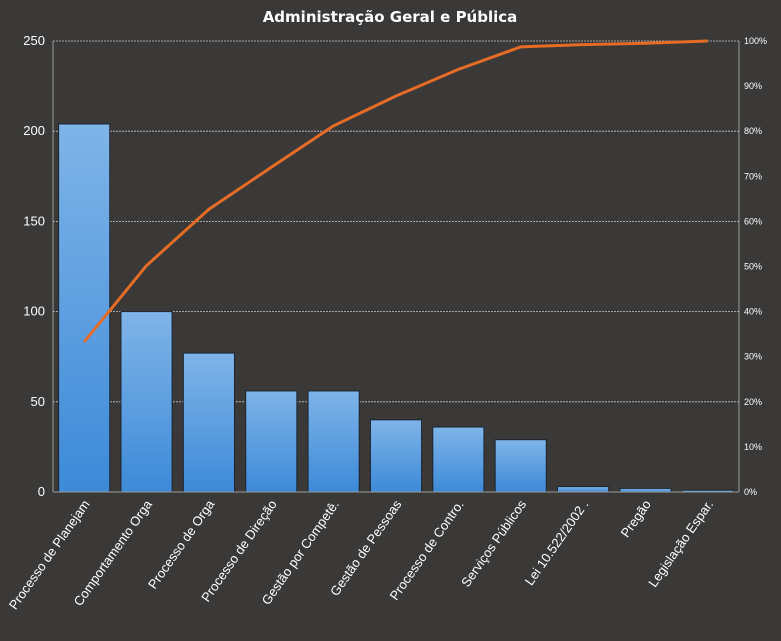  I want to click on x-tick-label: Pregão, so click(636, 518).